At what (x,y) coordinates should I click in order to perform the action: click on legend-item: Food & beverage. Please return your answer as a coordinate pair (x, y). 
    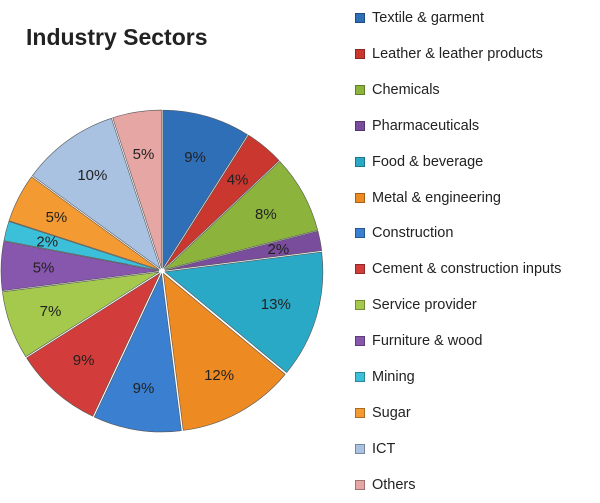
    Looking at the image, I should click on (419, 162).